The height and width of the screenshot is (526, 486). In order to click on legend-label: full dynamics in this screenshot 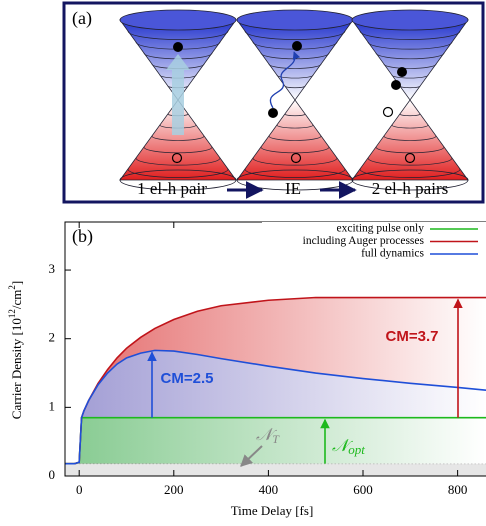, I will do `click(392, 254)`.